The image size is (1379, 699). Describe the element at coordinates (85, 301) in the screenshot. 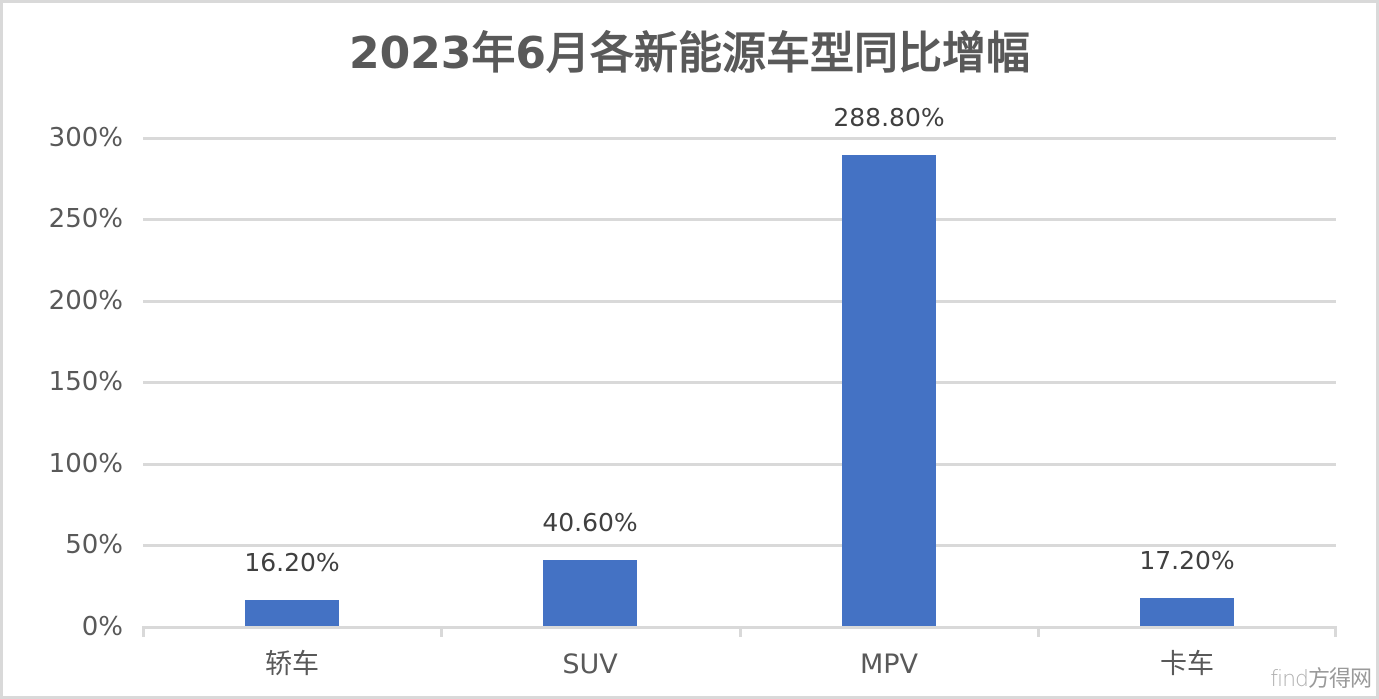

I see `y-tick-200: 200%` at that location.